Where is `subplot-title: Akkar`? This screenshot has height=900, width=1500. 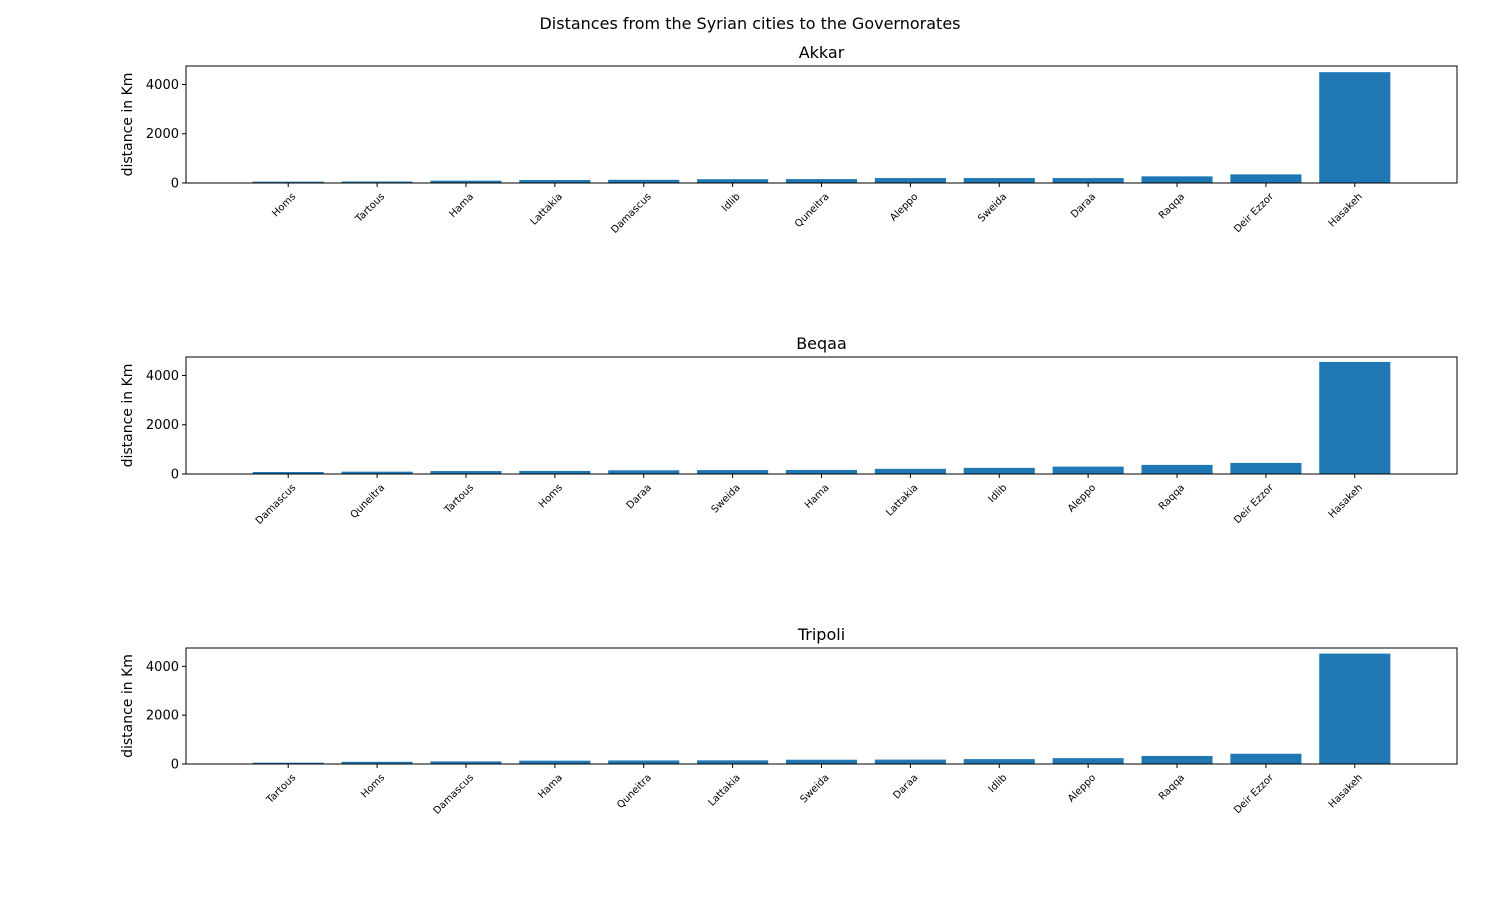
subplot-title: Akkar is located at coordinates (822, 52).